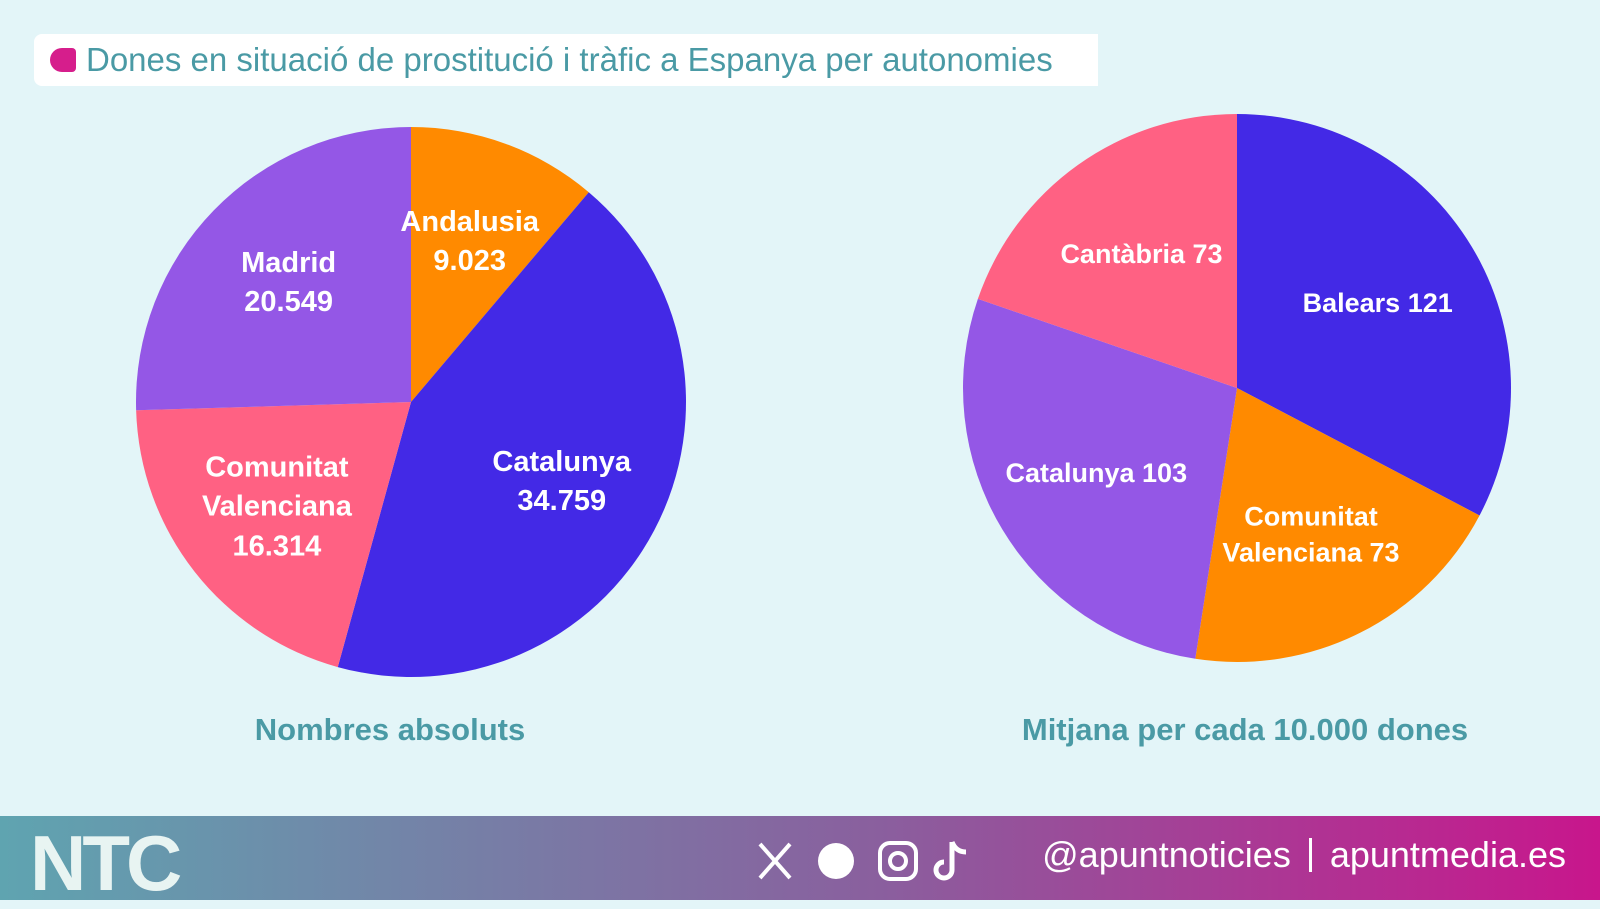 The width and height of the screenshot is (1600, 909). I want to click on slice-category: Andalusia, so click(469, 221).